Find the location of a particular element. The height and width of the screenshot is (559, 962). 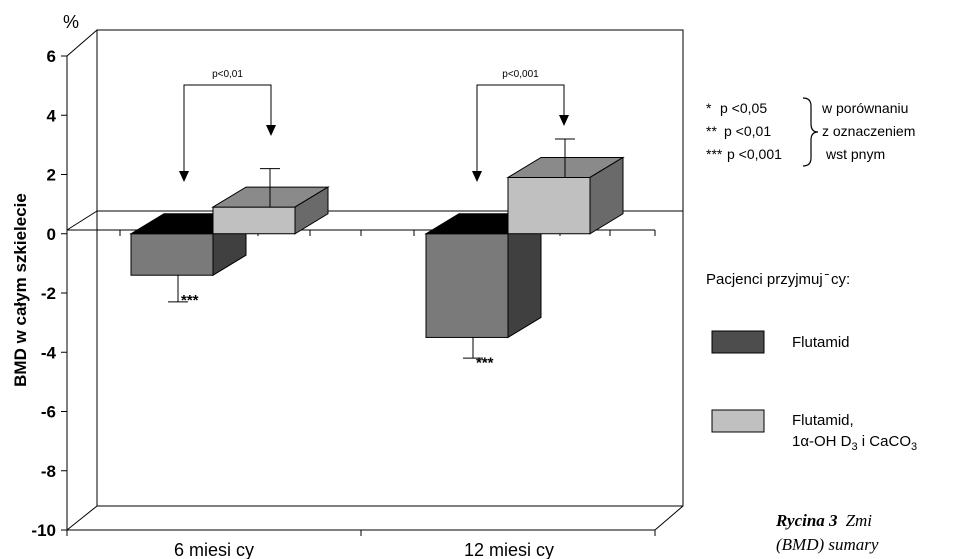

figure-caption-line1: Rycina 3 Zmi is located at coordinates (823, 520).